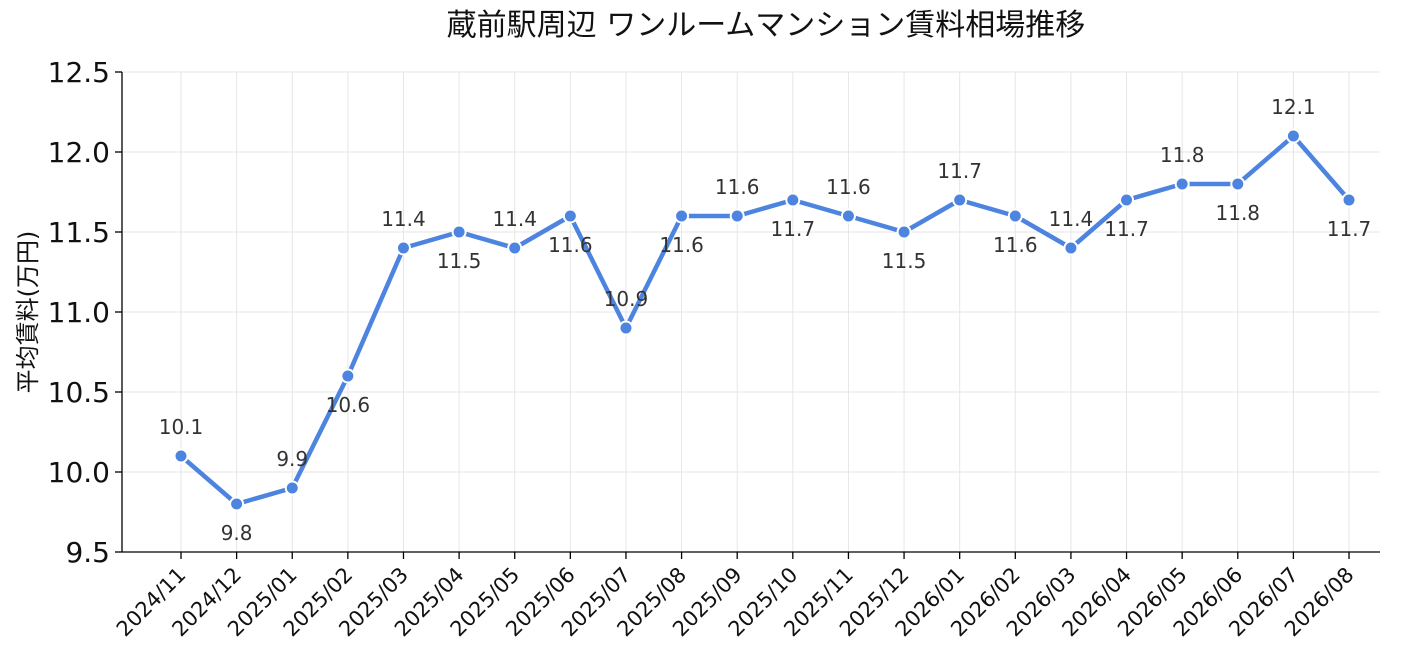 The width and height of the screenshot is (1418, 671). What do you see at coordinates (181, 427) in the screenshot?
I see `data-label: 10.1` at bounding box center [181, 427].